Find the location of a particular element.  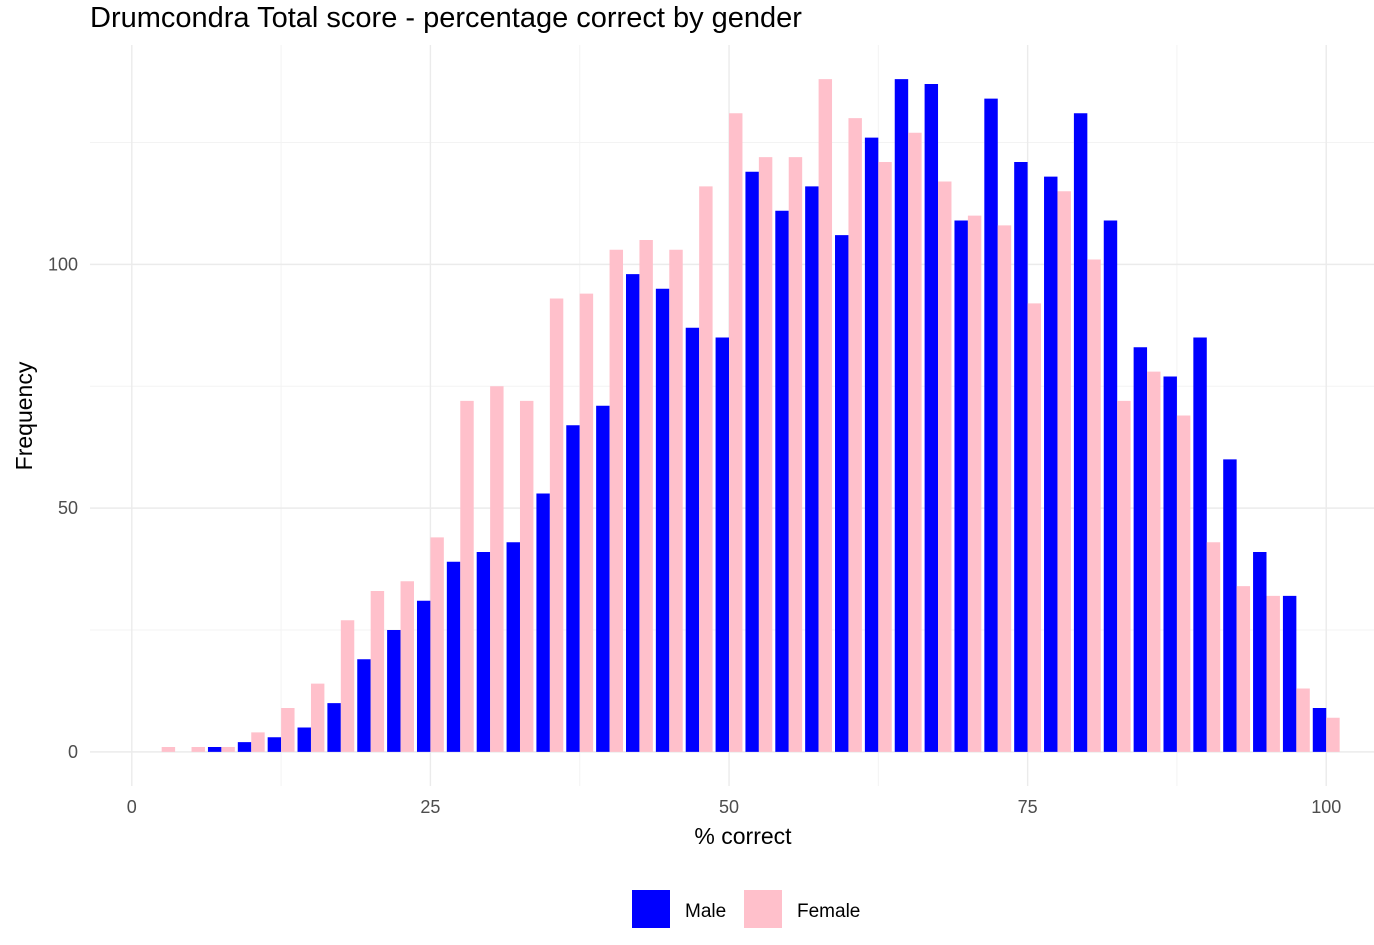

x-tick-label: 75 is located at coordinates (1028, 807).